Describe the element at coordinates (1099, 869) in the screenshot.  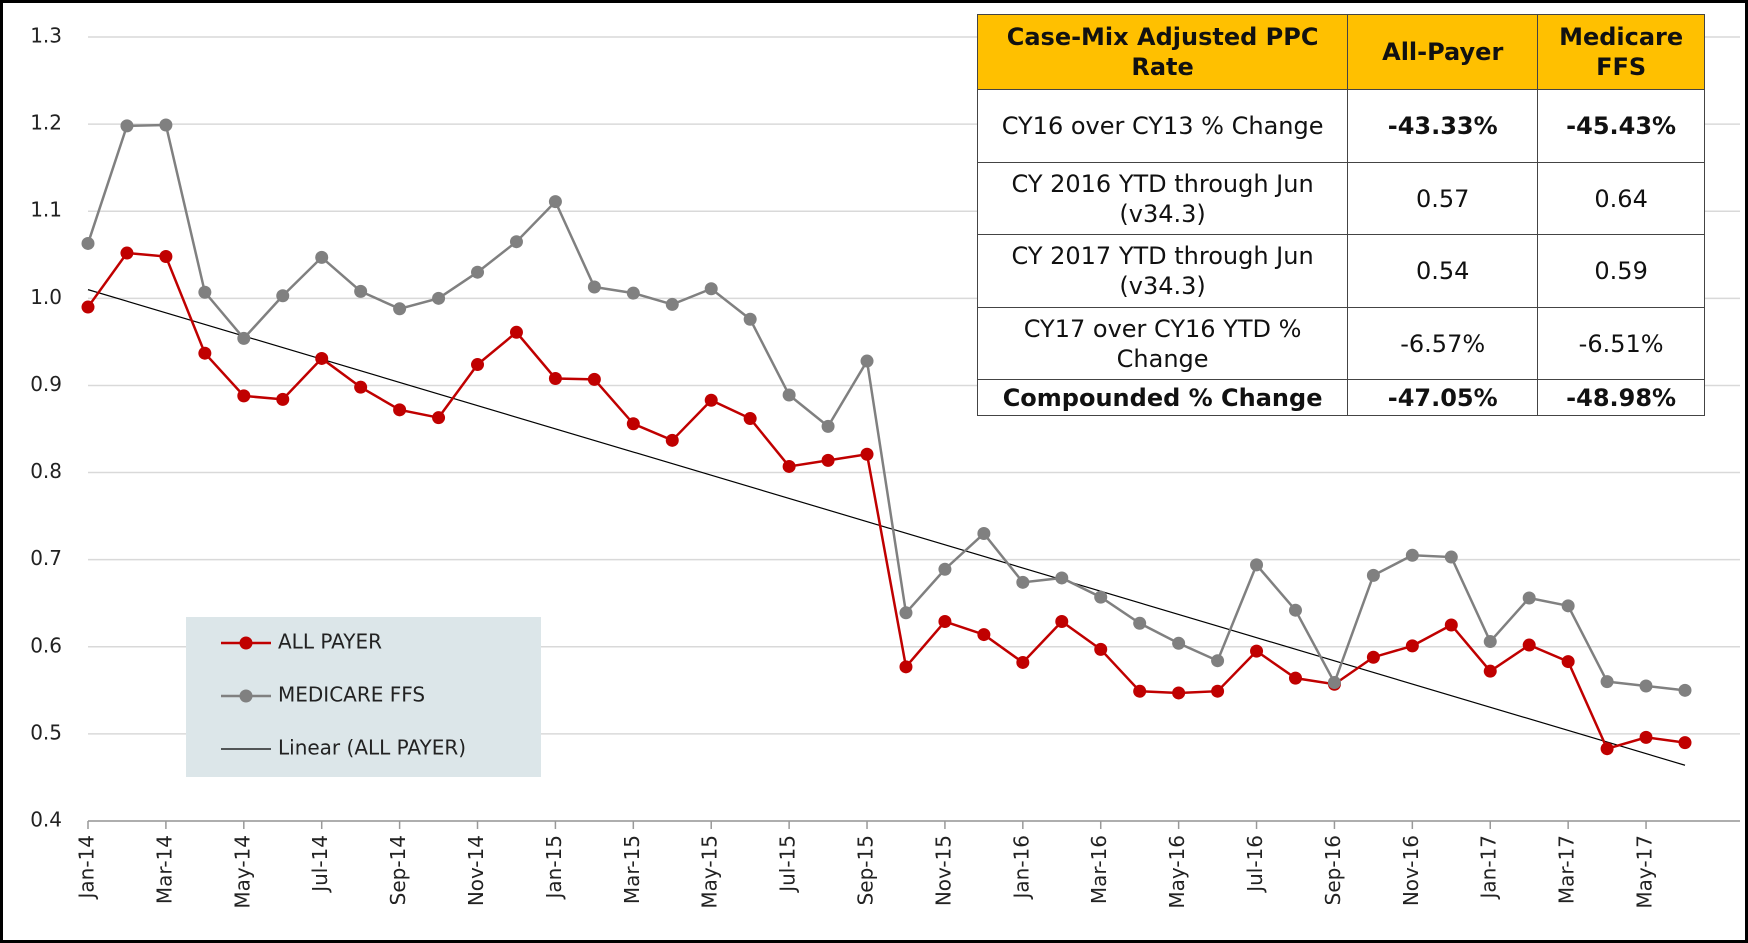
I see `x-tick-label: Mar-16` at that location.